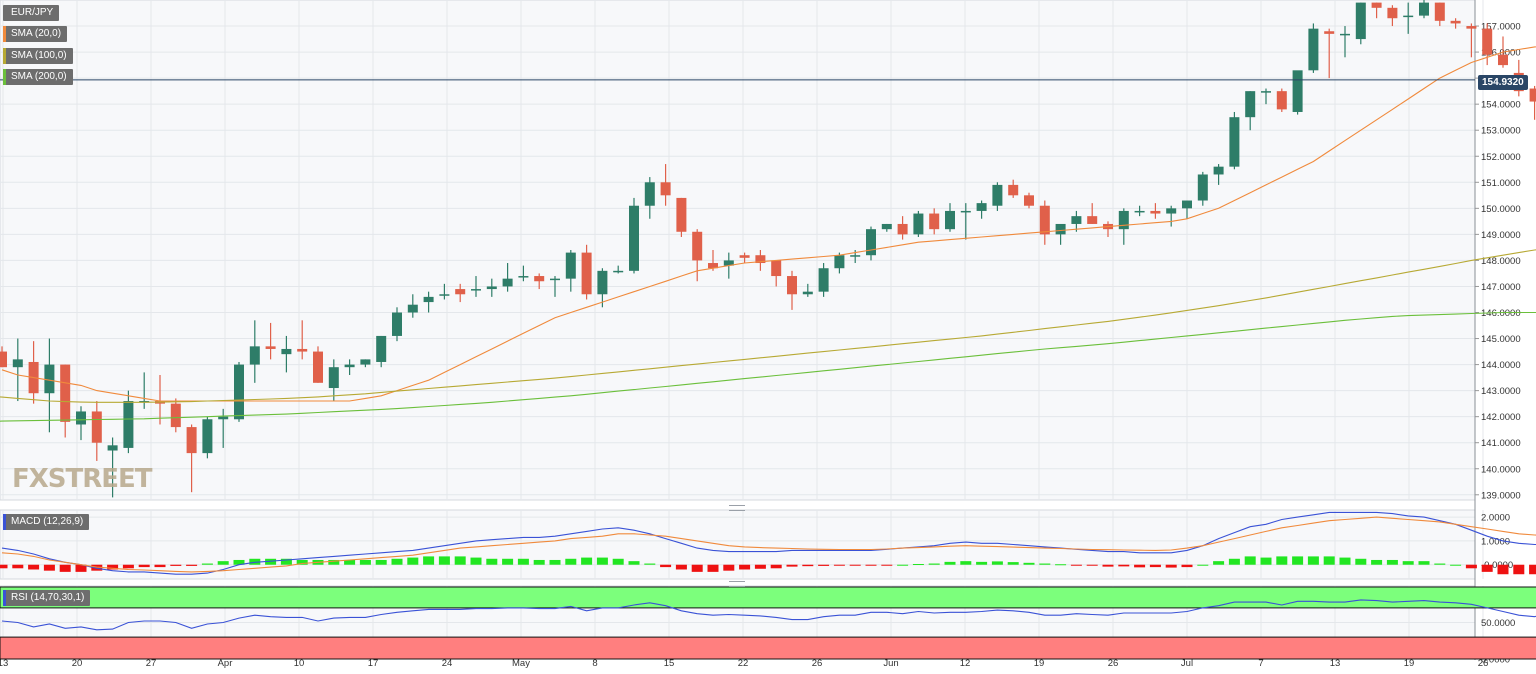 Image resolution: width=1536 pixels, height=674 pixels. What do you see at coordinates (1187, 663) in the screenshot?
I see `x-tick-label: Jul` at bounding box center [1187, 663].